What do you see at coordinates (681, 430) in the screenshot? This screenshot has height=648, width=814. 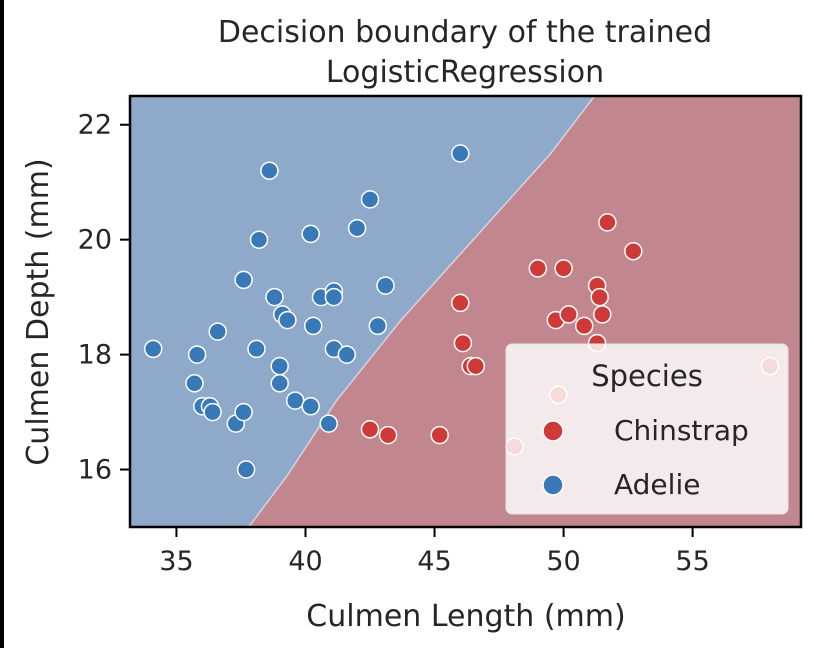 I see `legend-label-chinstrap: Chinstrap` at bounding box center [681, 430].